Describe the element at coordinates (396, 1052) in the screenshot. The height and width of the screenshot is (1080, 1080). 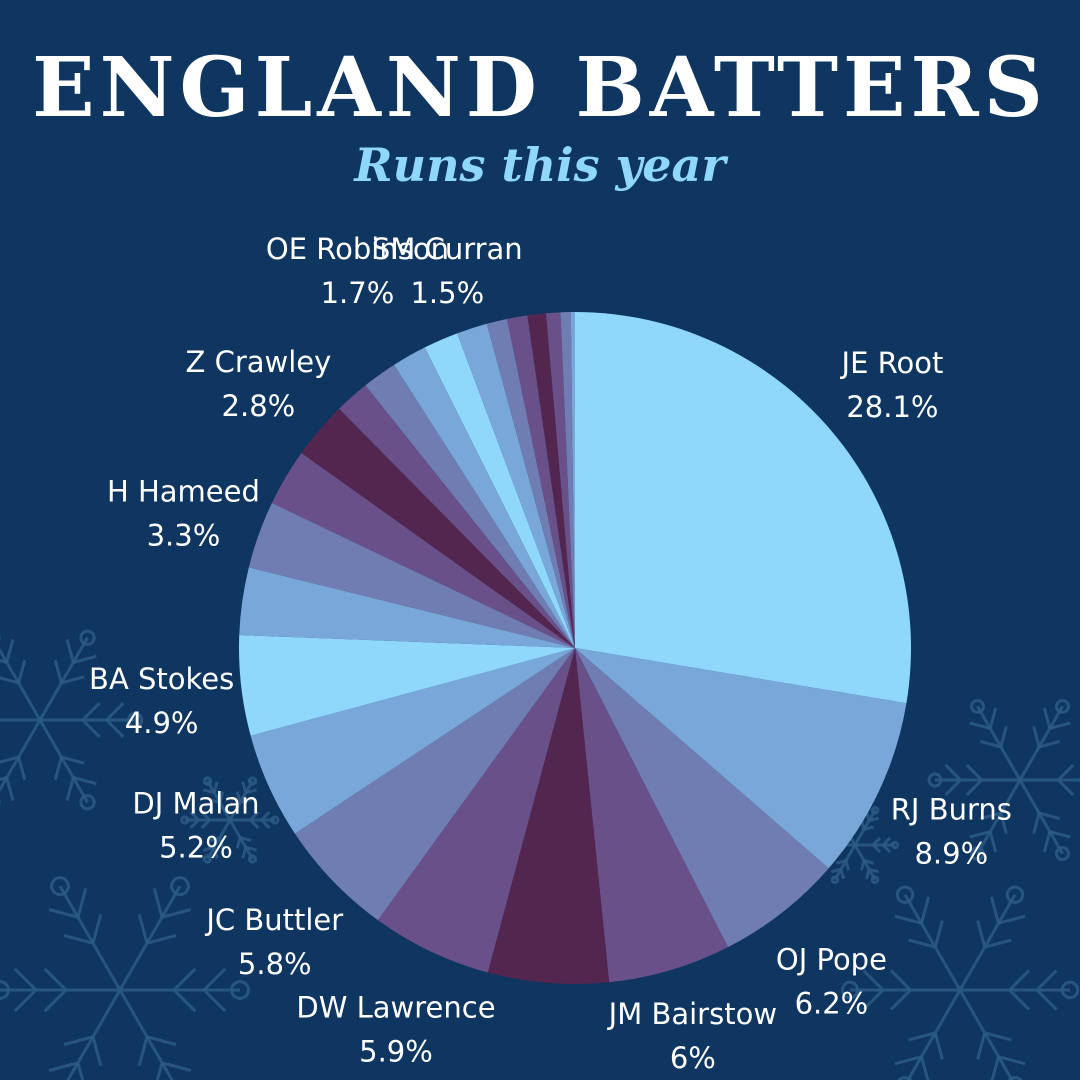
I see `slice-value-label: 5.9%` at that location.